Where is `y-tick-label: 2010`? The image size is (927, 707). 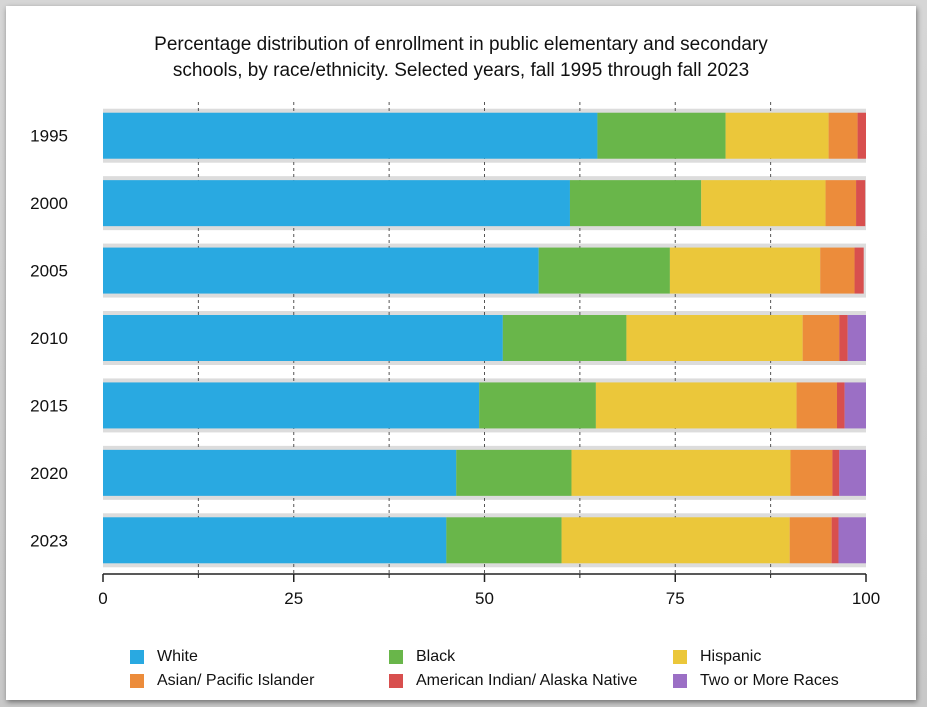
y-tick-label: 2010 is located at coordinates (49, 338).